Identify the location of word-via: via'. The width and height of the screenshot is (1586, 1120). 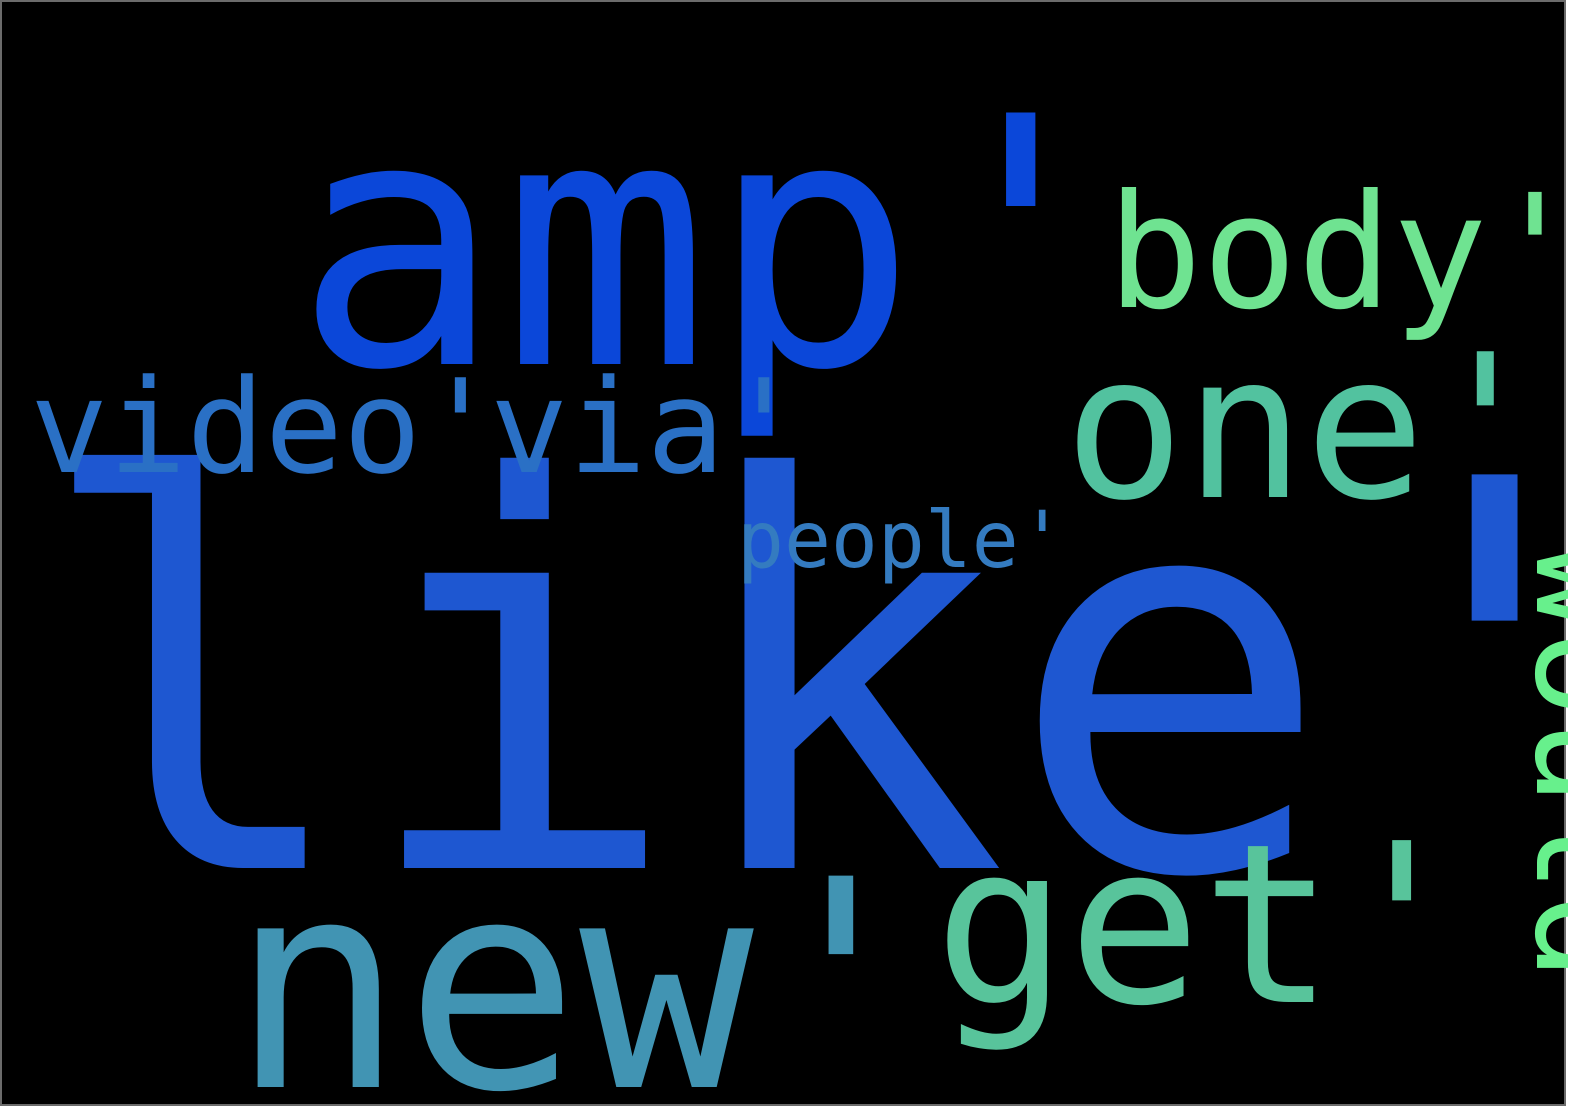
(646, 427).